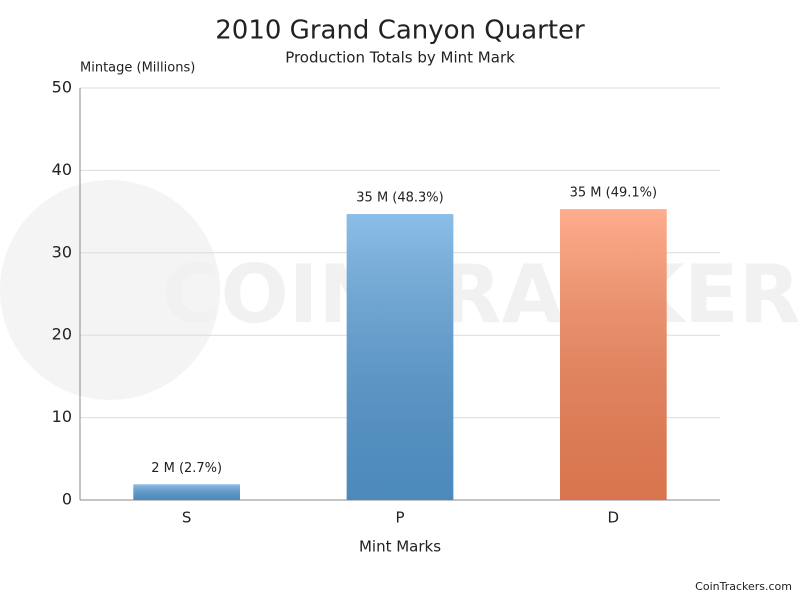  I want to click on y-axis-label: Mintage (Millions), so click(137, 68).